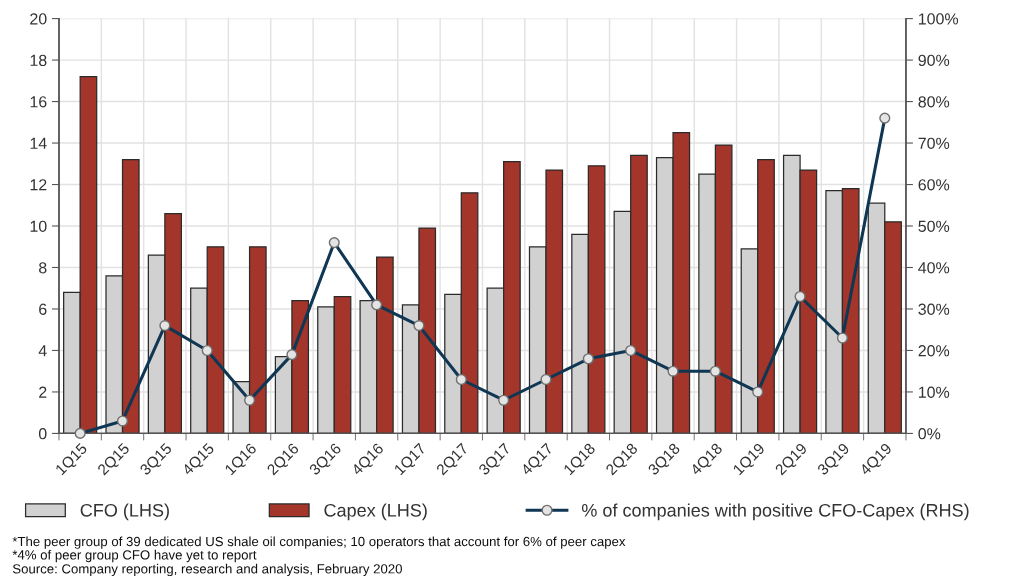  What do you see at coordinates (934, 268) in the screenshot?
I see `y2-tick-label: 40%` at bounding box center [934, 268].